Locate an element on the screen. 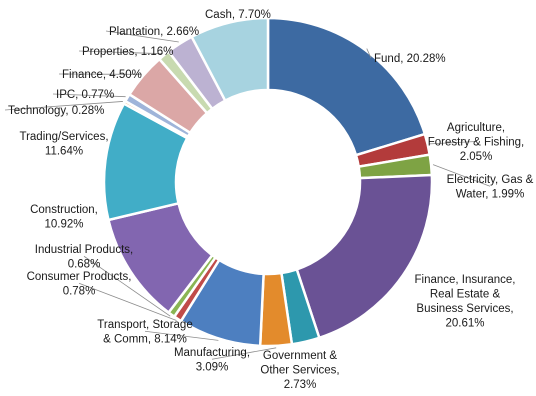 This screenshot has width=536, height=396. leader-consumer-products is located at coordinates (127, 301).